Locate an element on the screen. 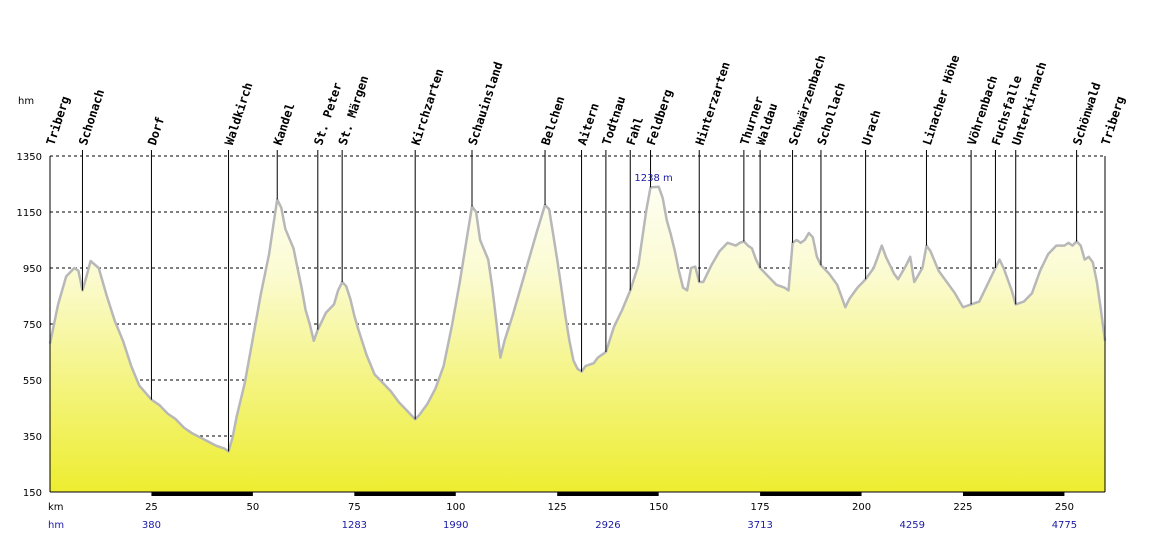  cumulative-ascent-label: 3713 is located at coordinates (759, 525).